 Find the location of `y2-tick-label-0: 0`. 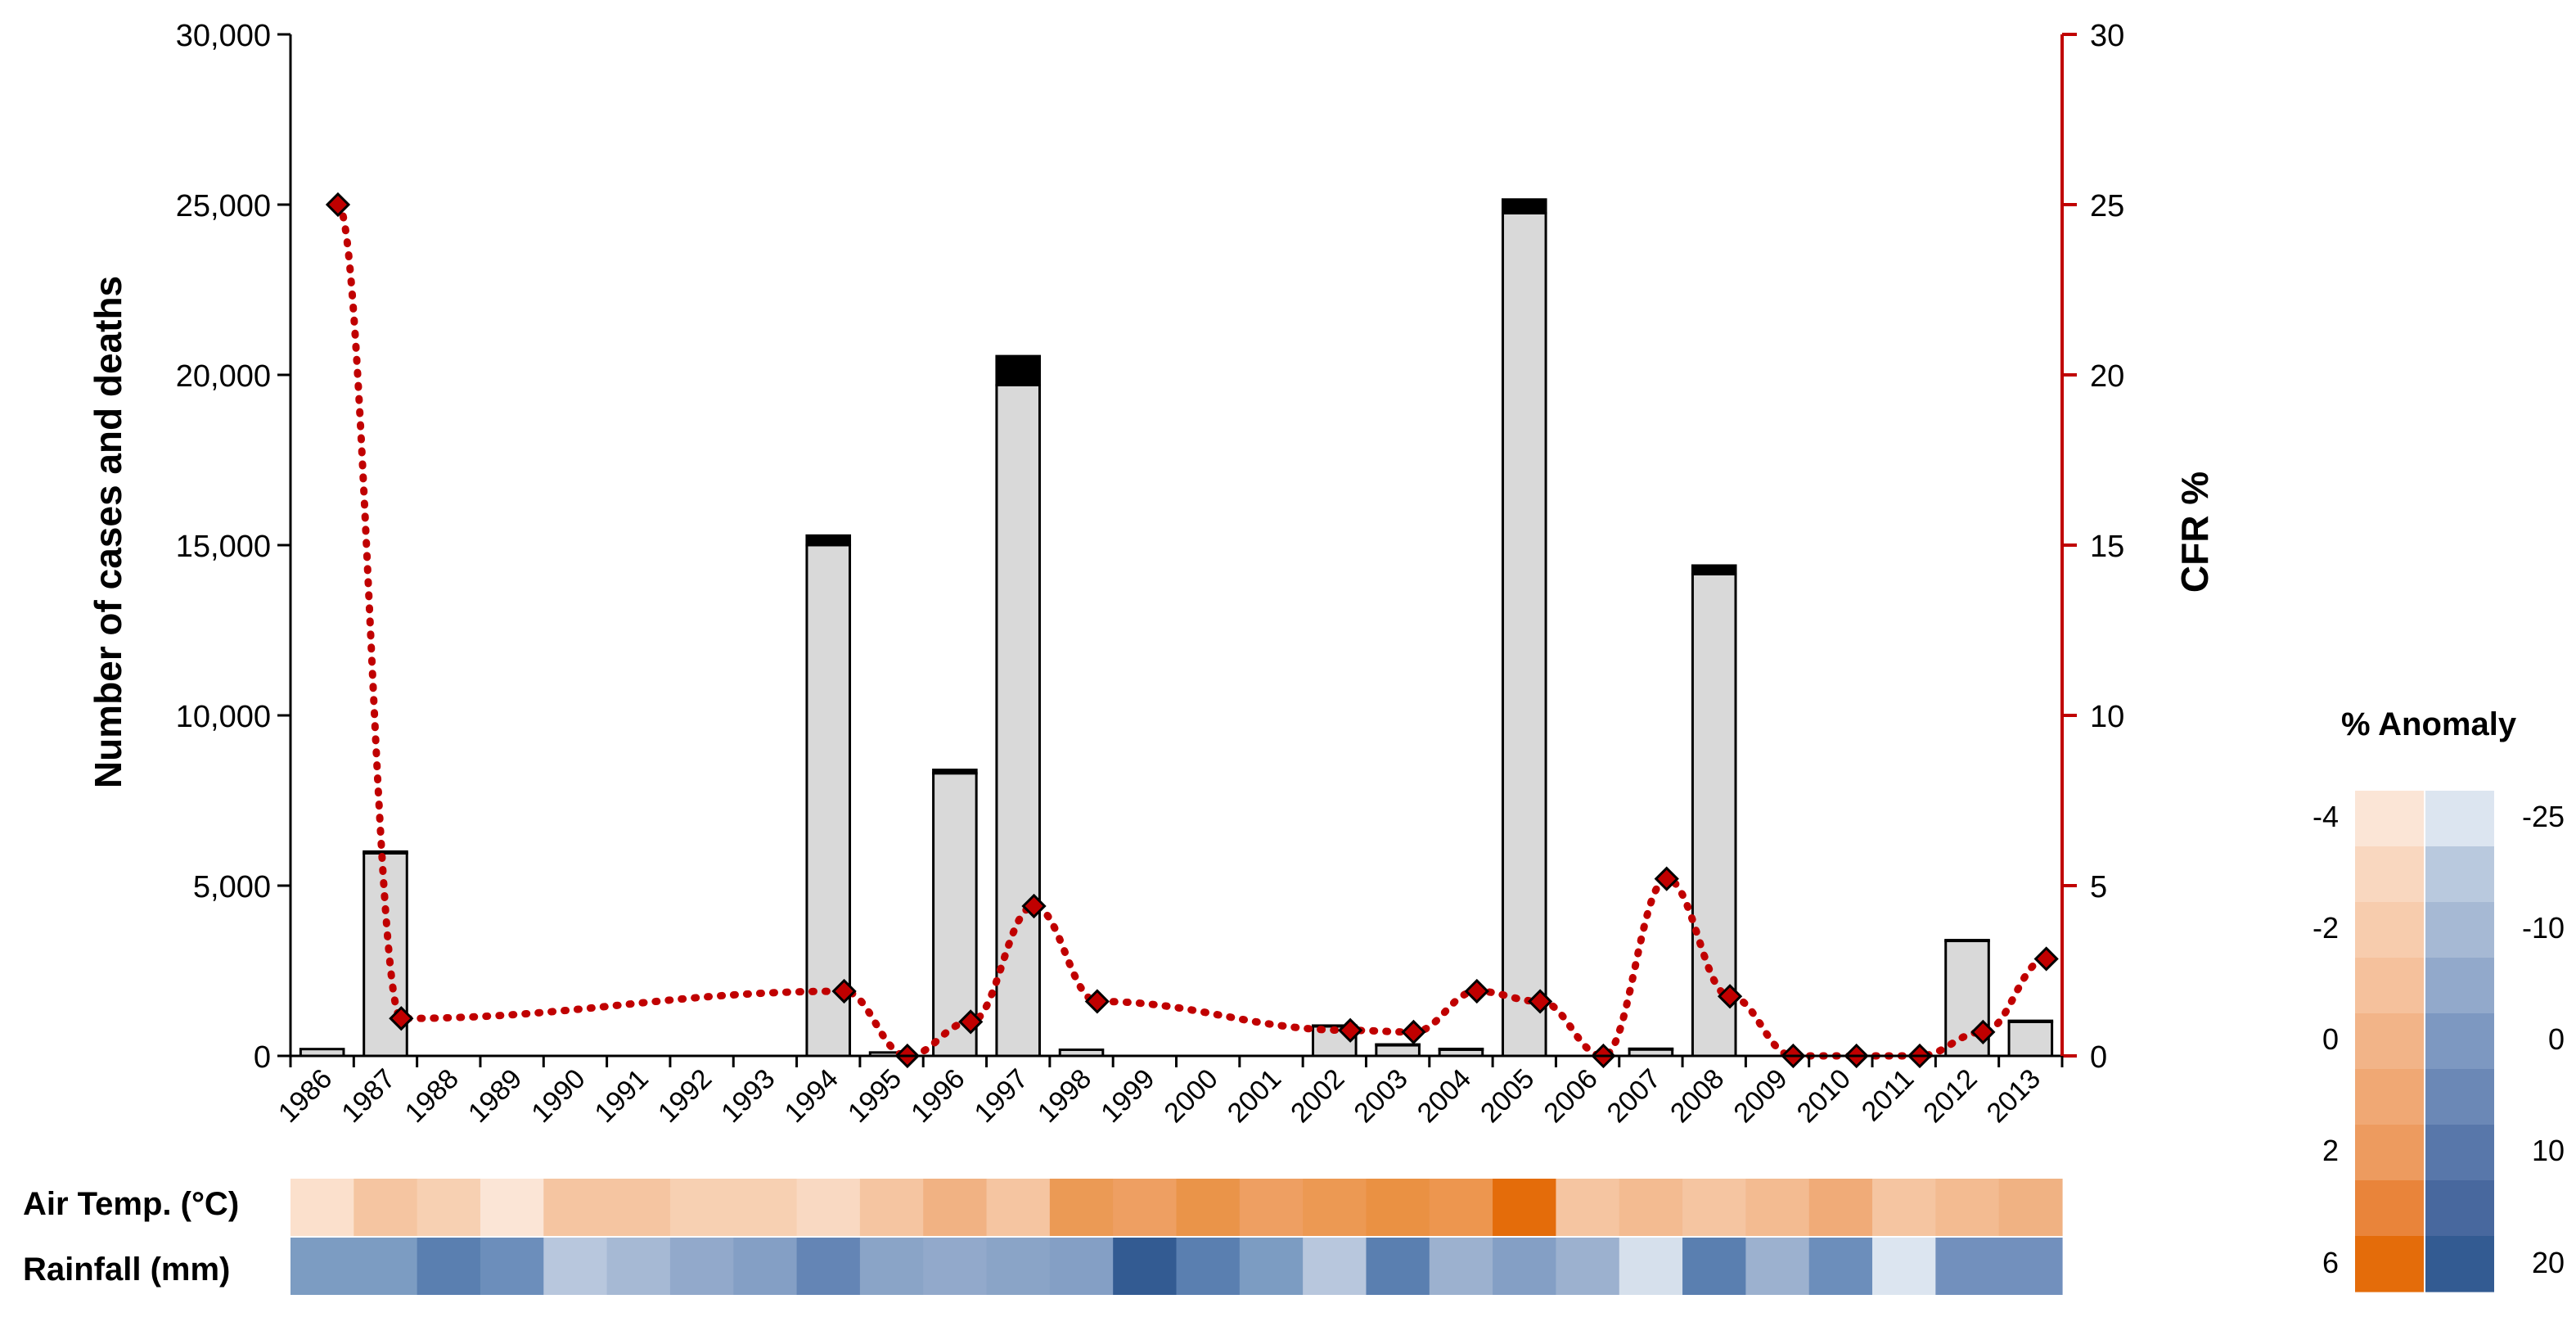

y2-tick-label-0: 0 is located at coordinates (2098, 1057).